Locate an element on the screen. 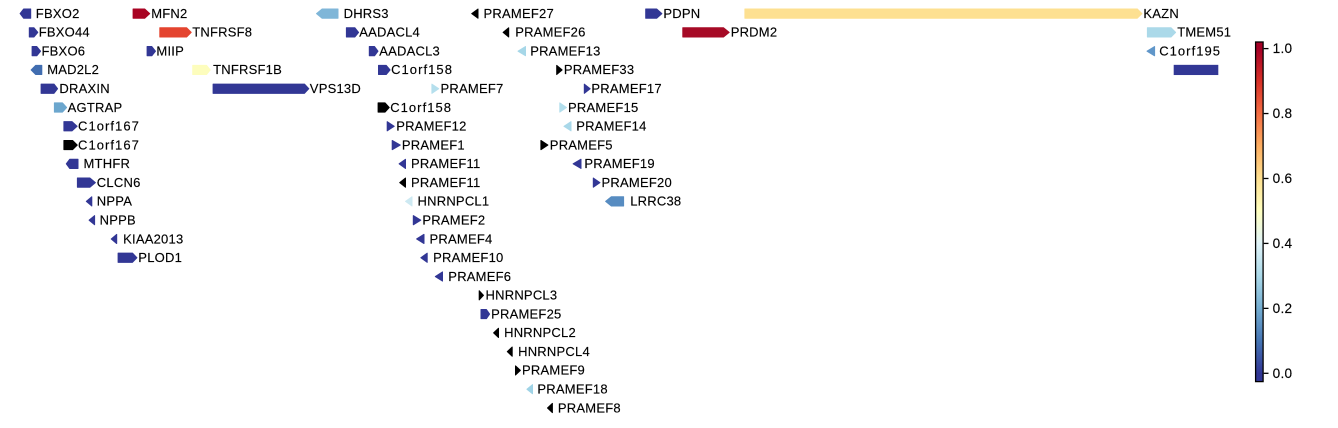 The height and width of the screenshot is (428, 1338). svg-text: PRAMEF8 is located at coordinates (589, 407).